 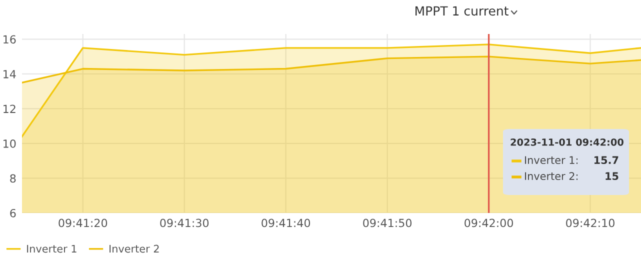 What do you see at coordinates (590, 223) in the screenshot?
I see `x-tick-label: 09:42:10` at bounding box center [590, 223].